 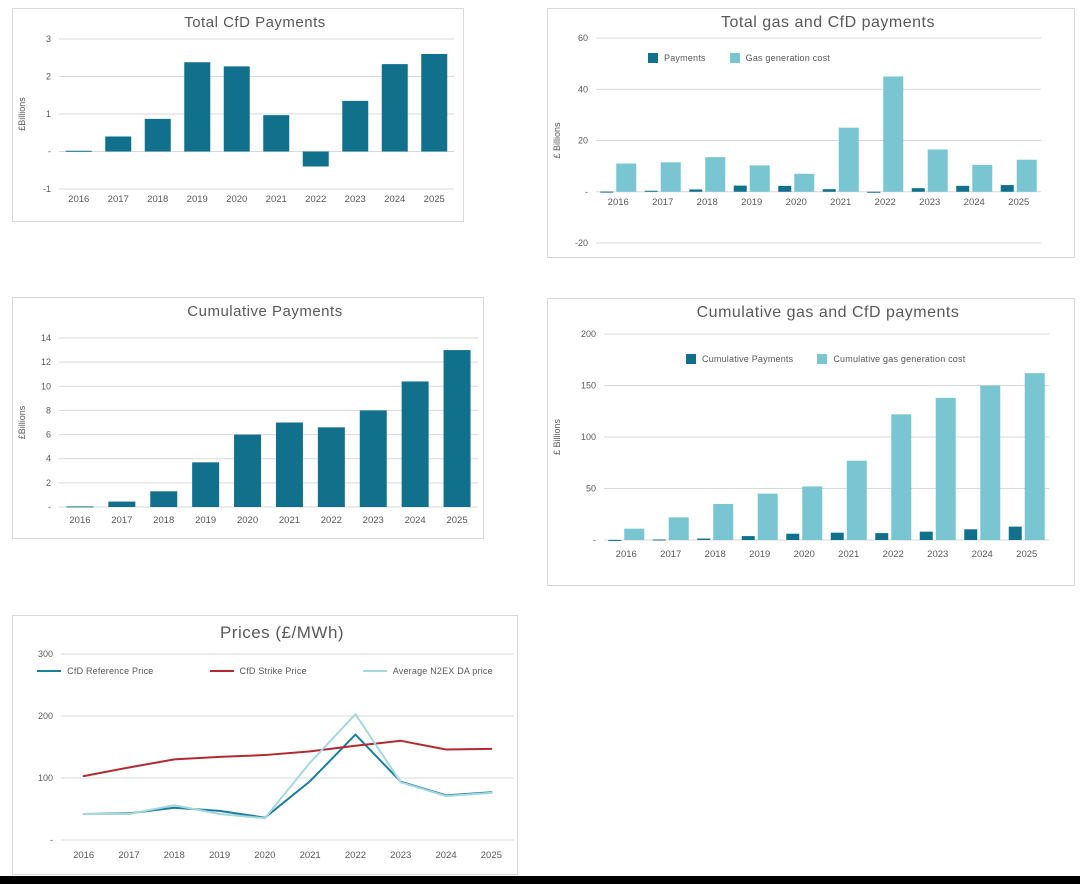 I want to click on bar-cumulative-gas-generation-cost-2018, so click(x=723, y=521).